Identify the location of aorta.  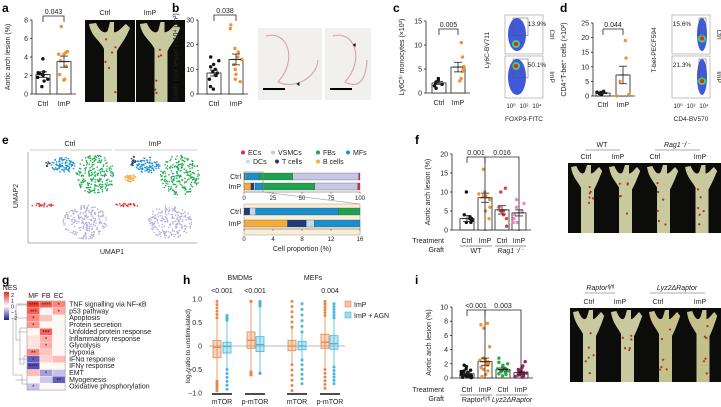
(589, 346).